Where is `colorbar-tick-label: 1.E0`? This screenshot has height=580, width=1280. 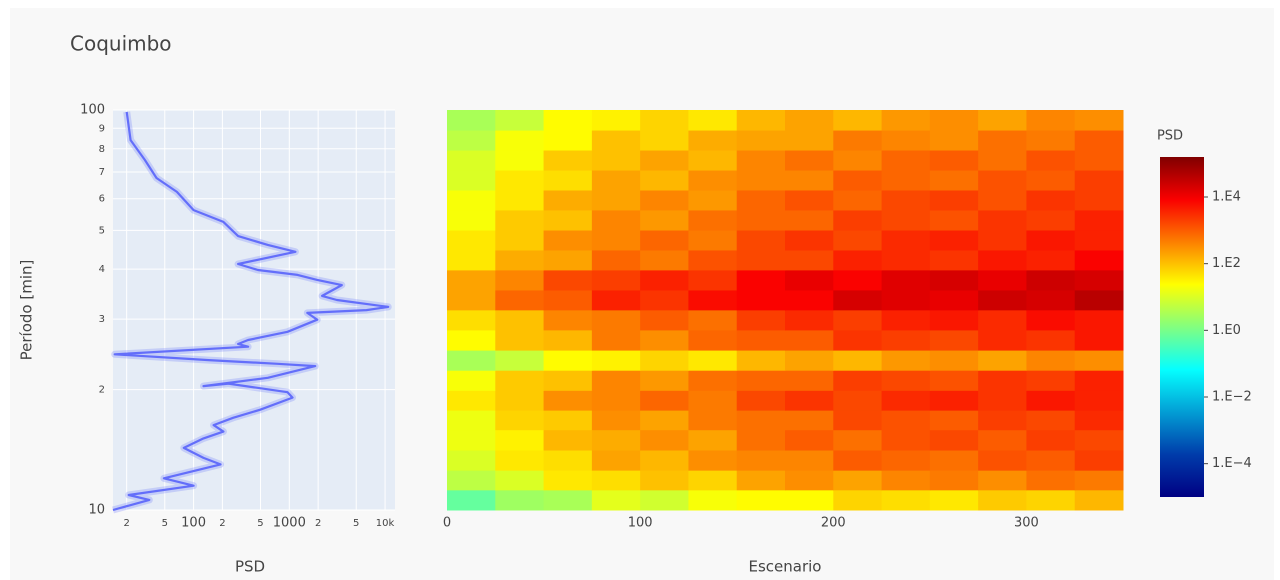 colorbar-tick-label: 1.E0 is located at coordinates (1226, 330).